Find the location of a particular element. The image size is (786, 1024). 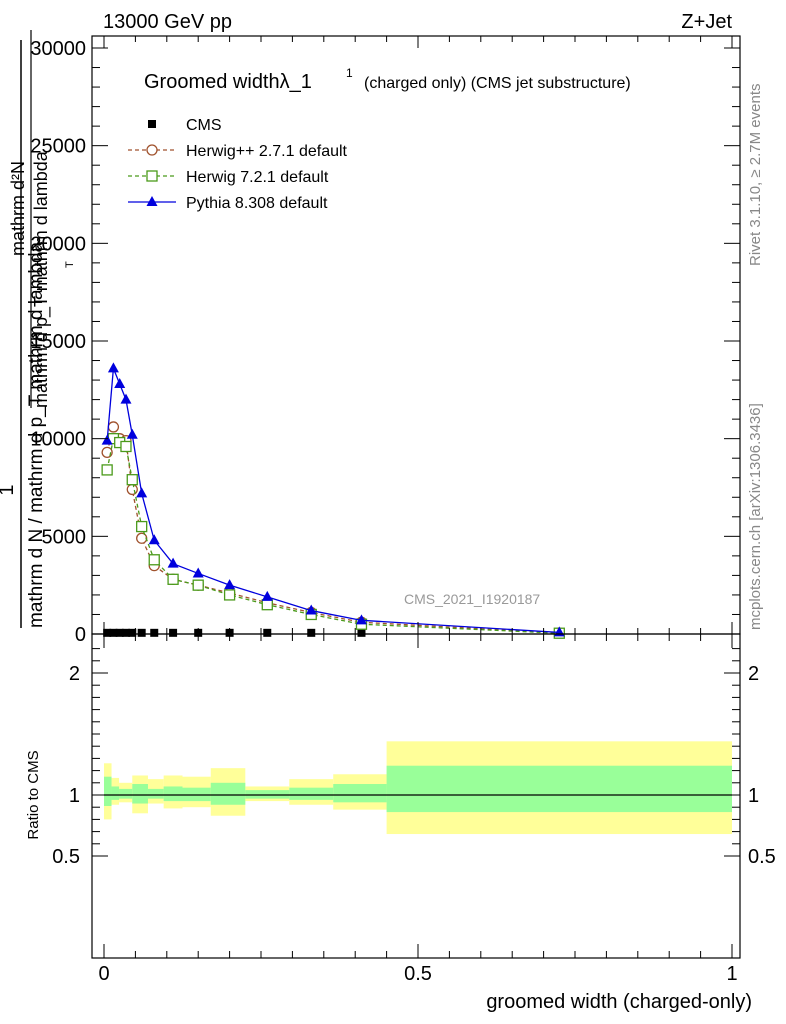

x-axis-label: groomed width (charged-only) is located at coordinates (619, 1002).